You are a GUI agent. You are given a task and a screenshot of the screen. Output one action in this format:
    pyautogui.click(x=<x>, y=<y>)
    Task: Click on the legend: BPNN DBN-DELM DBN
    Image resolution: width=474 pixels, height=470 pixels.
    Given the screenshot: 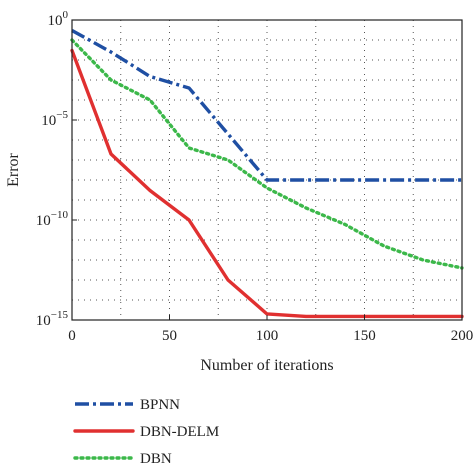 What is the action you would take?
    pyautogui.click(x=146, y=432)
    